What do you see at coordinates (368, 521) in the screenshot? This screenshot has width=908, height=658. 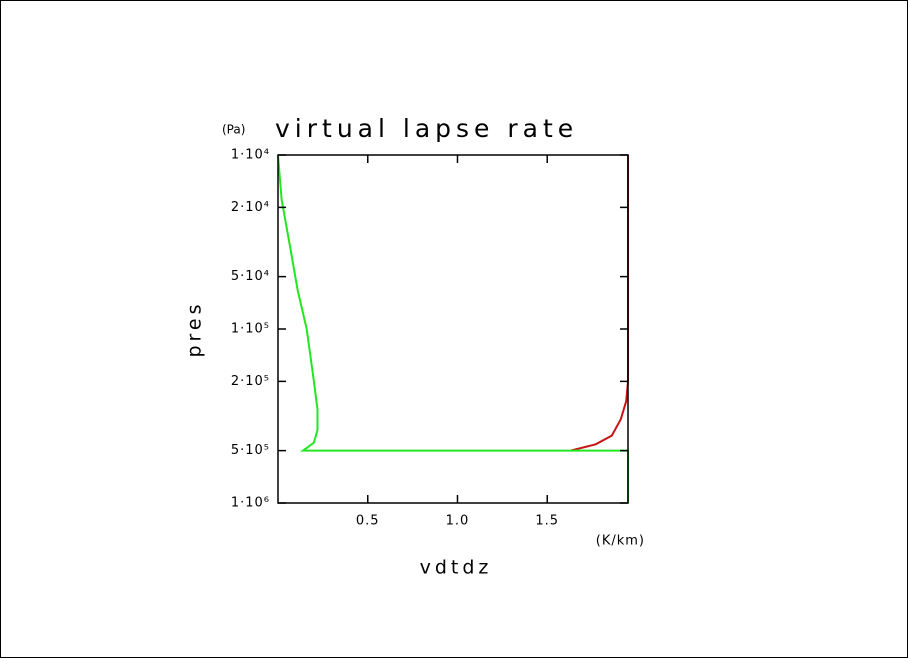 I see `x-tick-label: 0.5` at bounding box center [368, 521].